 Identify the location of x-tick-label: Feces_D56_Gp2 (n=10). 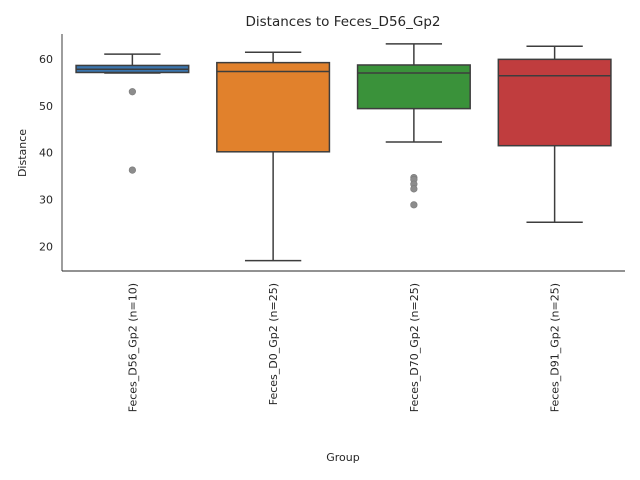
(132, 347).